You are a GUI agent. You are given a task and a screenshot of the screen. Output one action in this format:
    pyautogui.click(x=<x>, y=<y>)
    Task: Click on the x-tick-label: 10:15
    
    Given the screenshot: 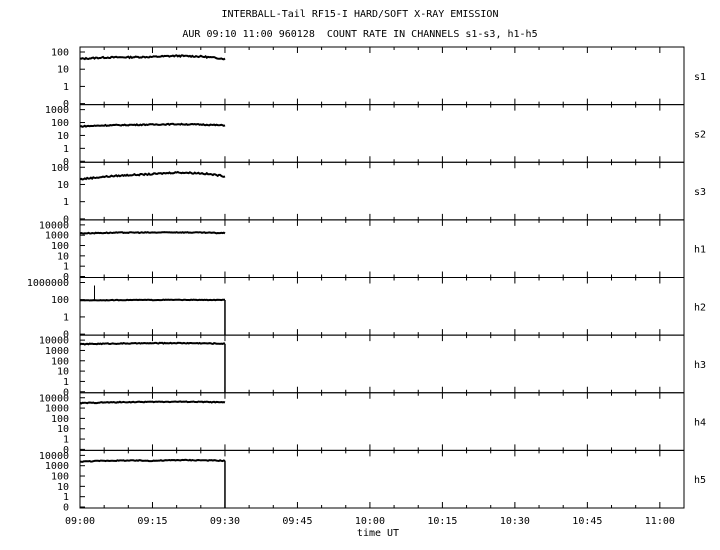 What is the action you would take?
    pyautogui.click(x=442, y=521)
    